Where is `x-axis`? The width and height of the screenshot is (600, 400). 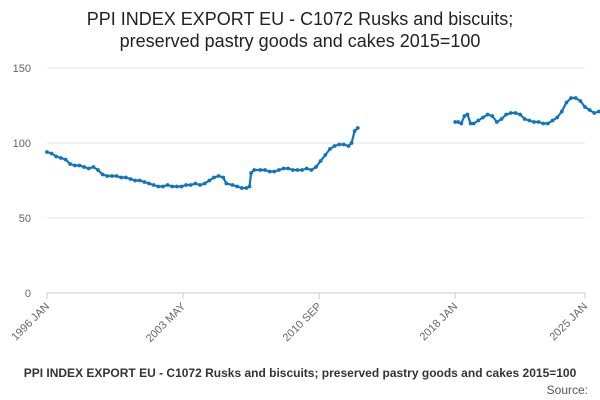
x-axis is located at coordinates (316, 295).